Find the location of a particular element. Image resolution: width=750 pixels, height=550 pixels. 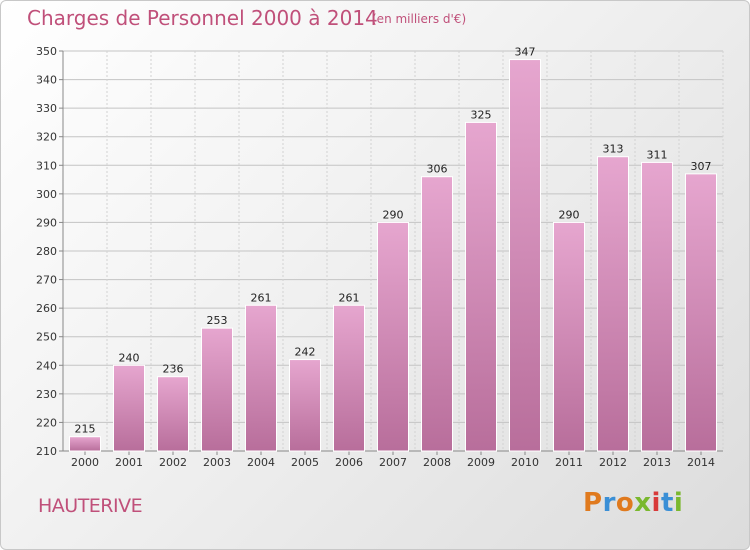

data-label: 307 is located at coordinates (701, 166).